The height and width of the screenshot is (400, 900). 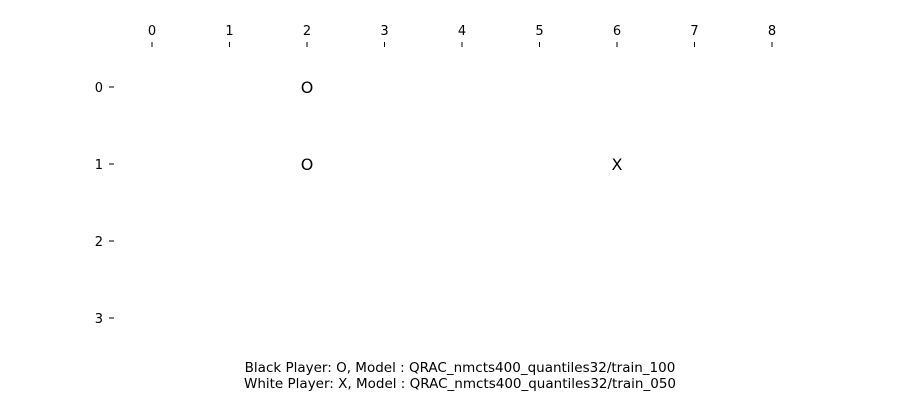 I want to click on row-label: 2, so click(x=99, y=242).